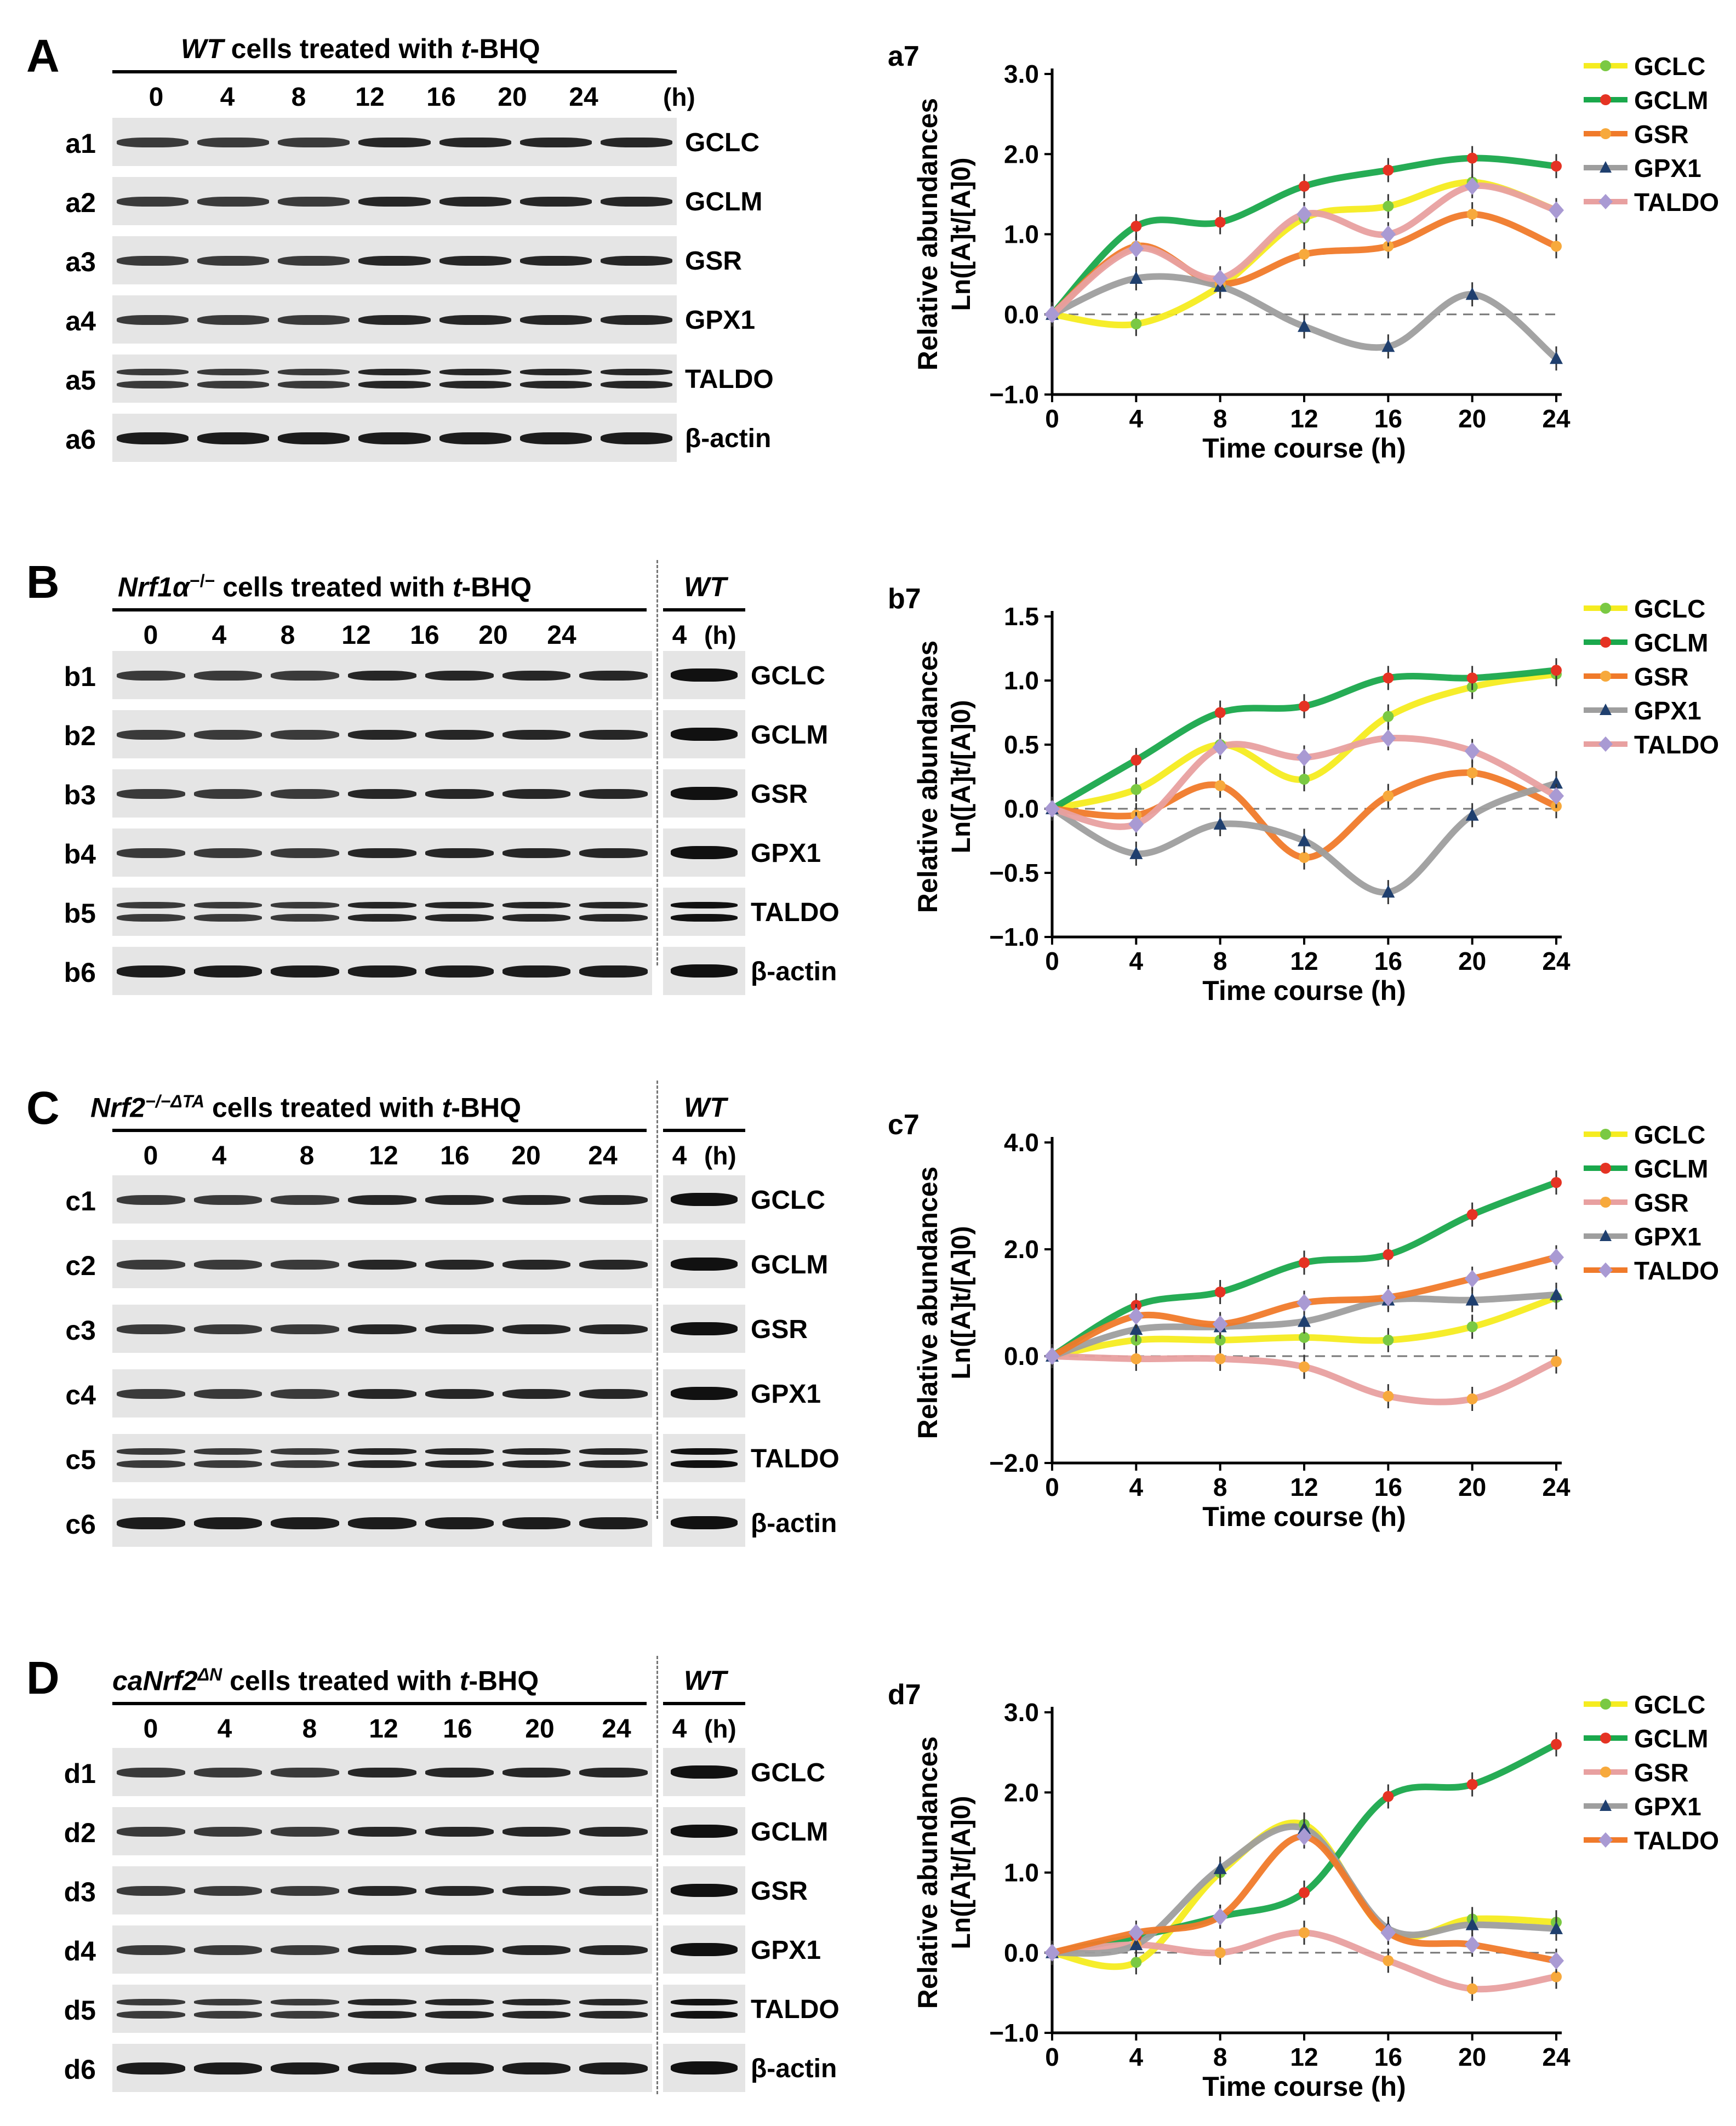 This screenshot has width=1736, height=2126. What do you see at coordinates (80, 1833) in the screenshot?
I see `blot-row-label: d2` at bounding box center [80, 1833].